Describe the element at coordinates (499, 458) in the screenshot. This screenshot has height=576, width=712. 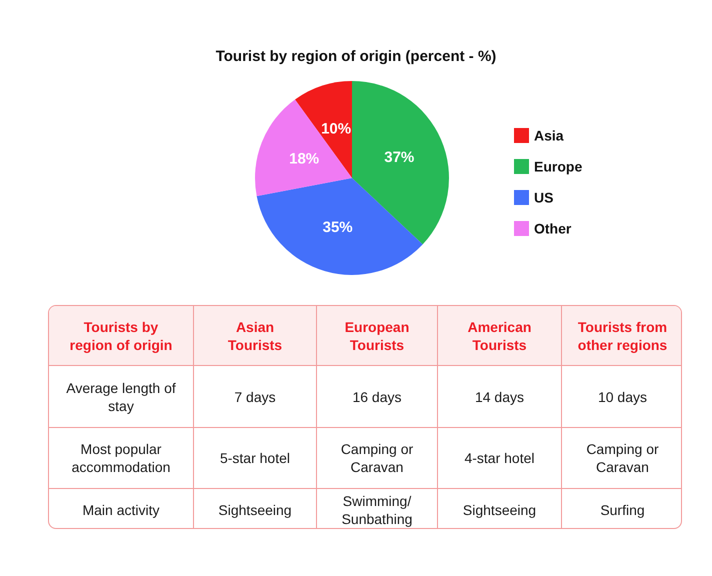
I see `text: 4-star hotel` at that location.